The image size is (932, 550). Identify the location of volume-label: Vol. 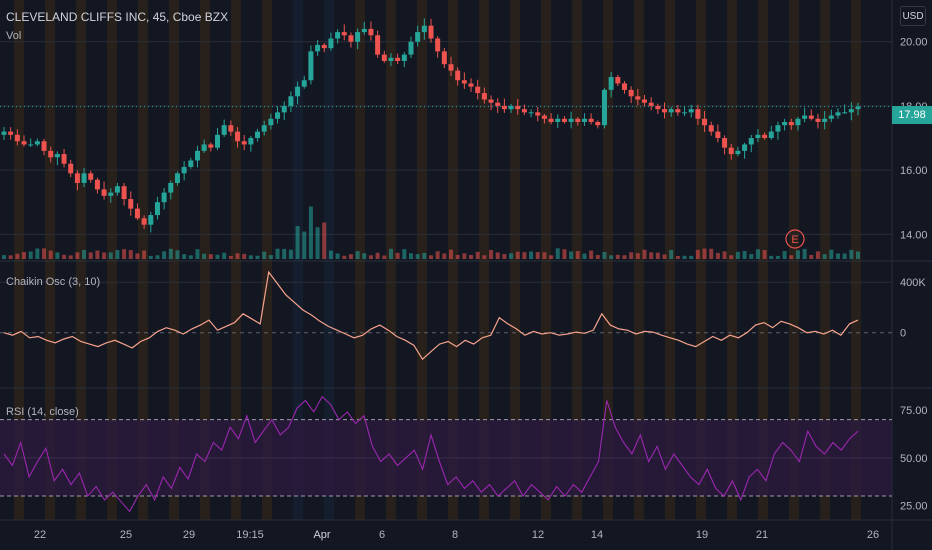
(14, 36).